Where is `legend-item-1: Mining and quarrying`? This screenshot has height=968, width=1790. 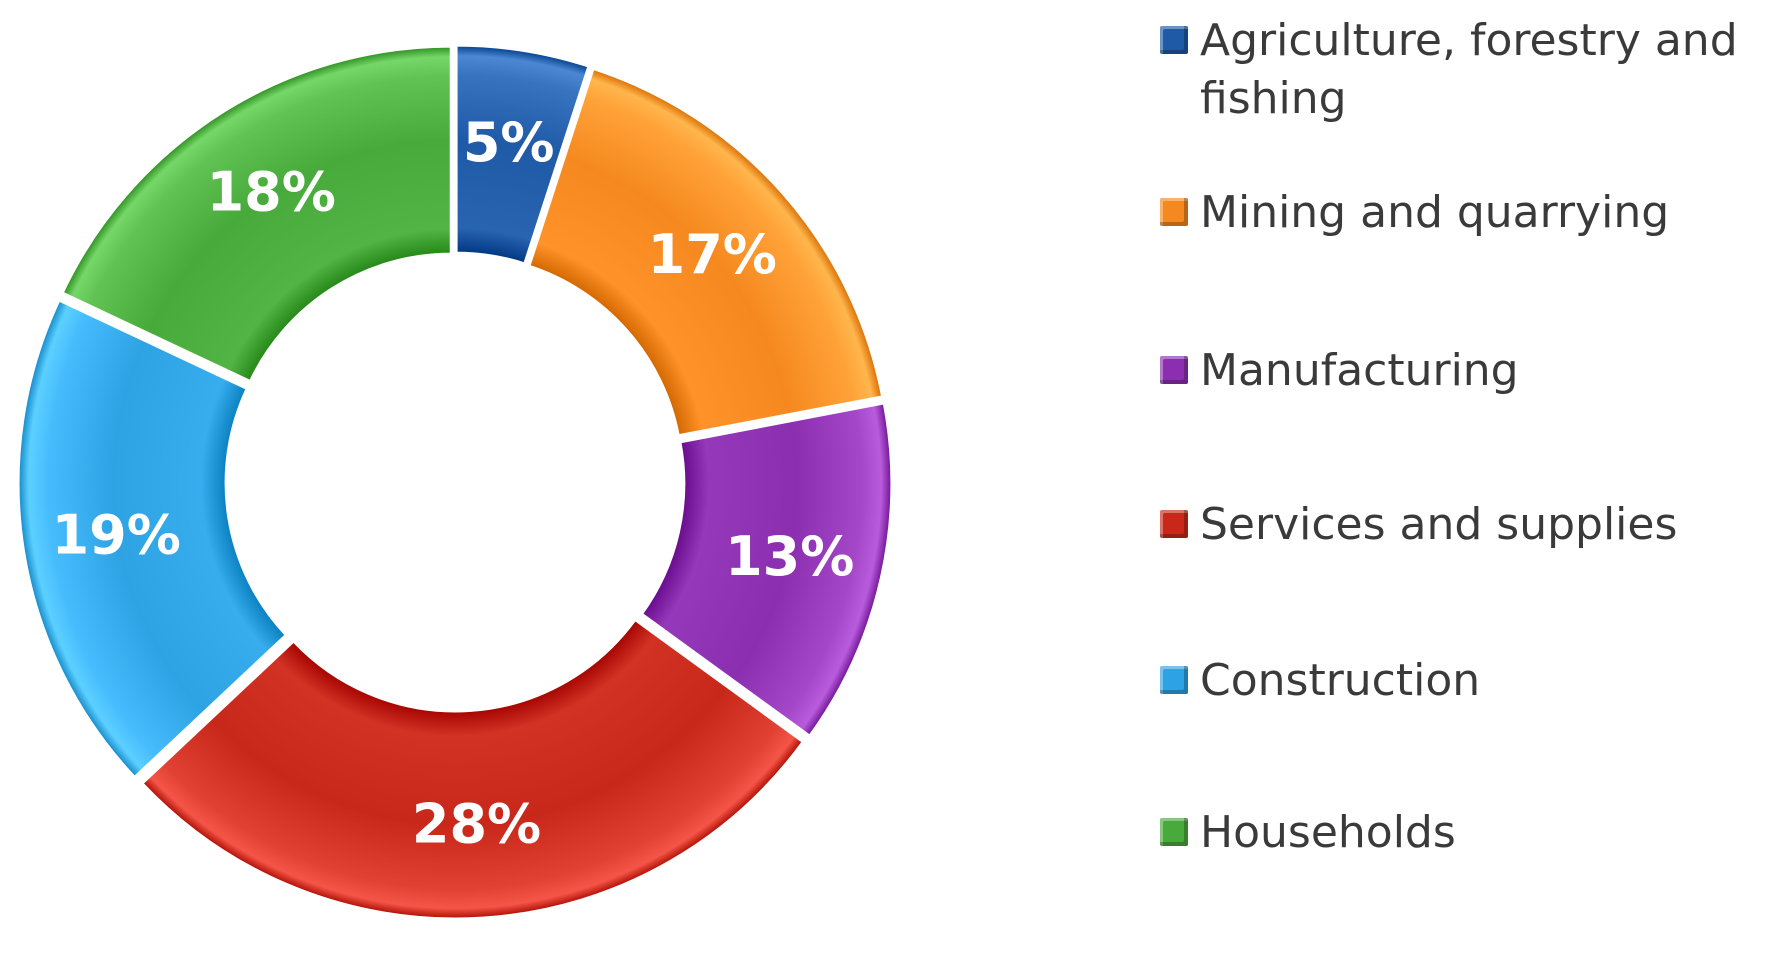 legend-item-1: Mining and quarrying is located at coordinates (1460, 213).